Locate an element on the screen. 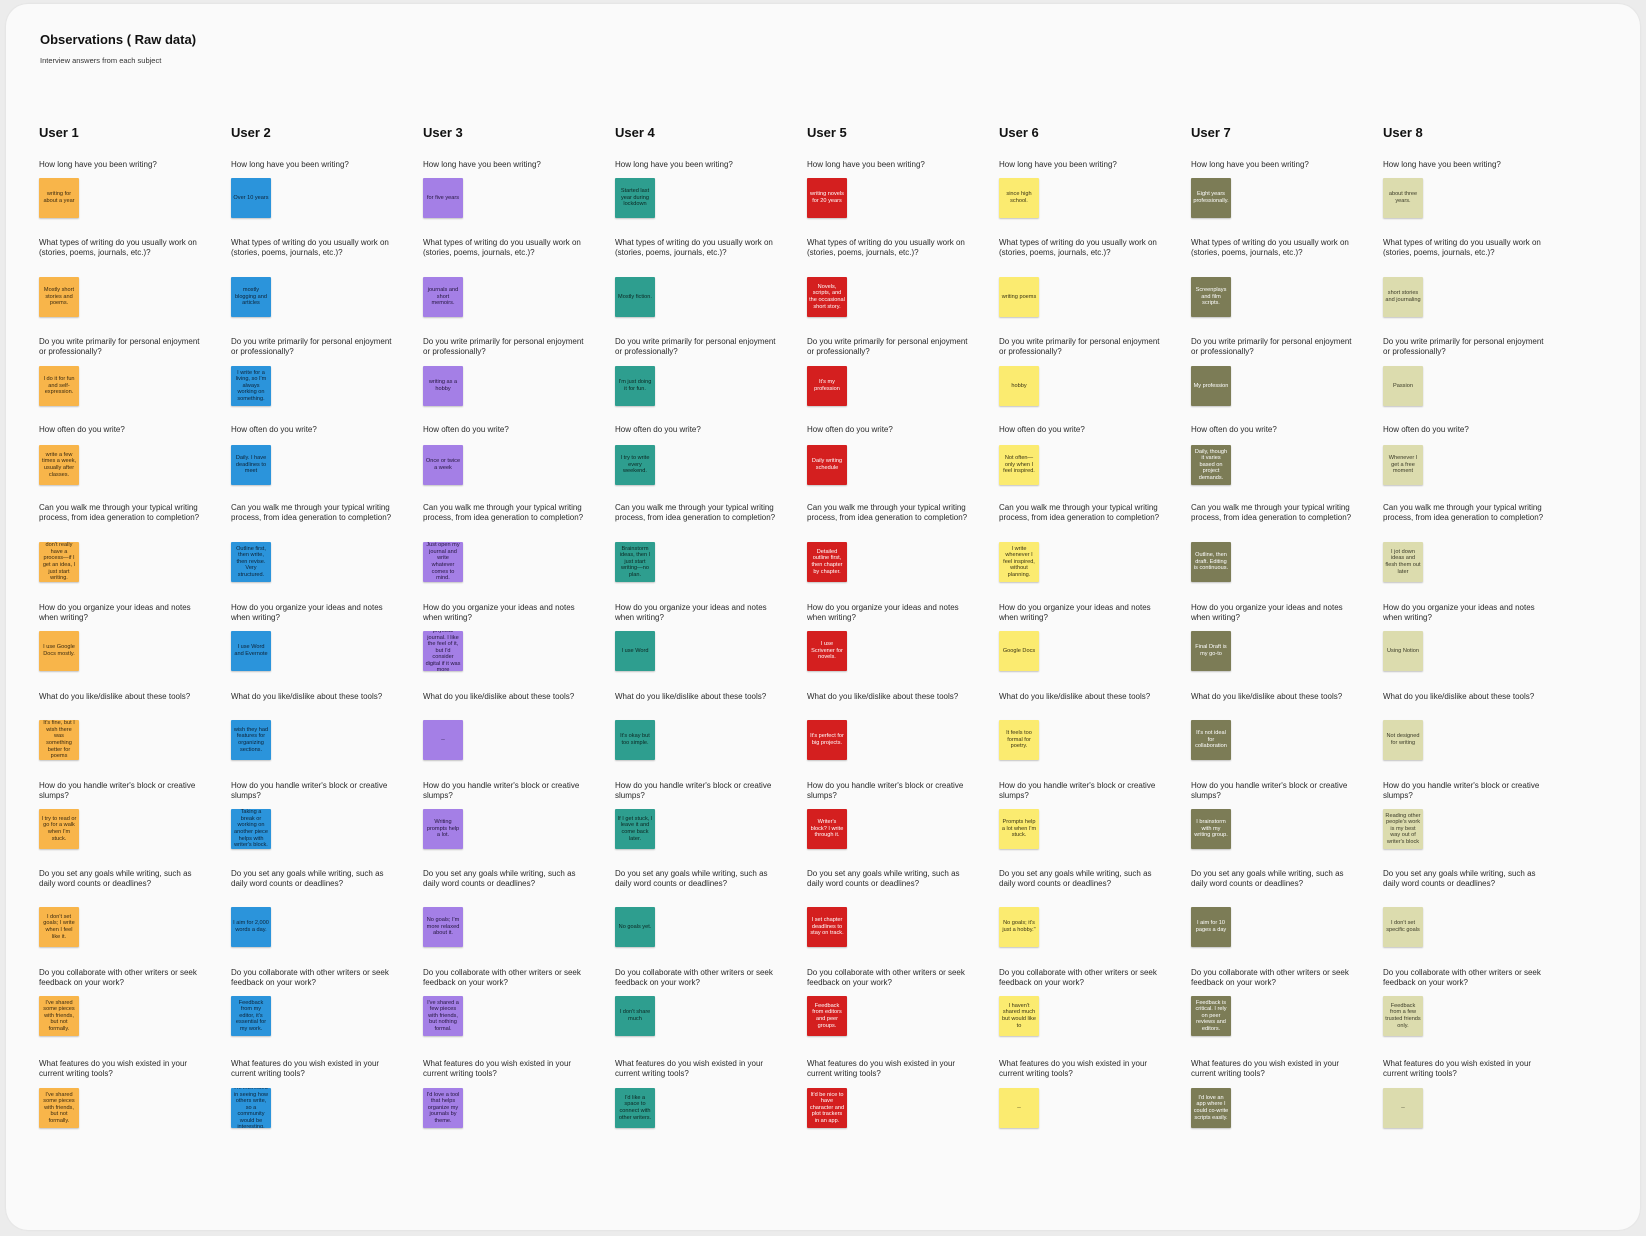 This screenshot has height=1236, width=1646. sticky-note: It feels too formal for poetry. is located at coordinates (1019, 740).